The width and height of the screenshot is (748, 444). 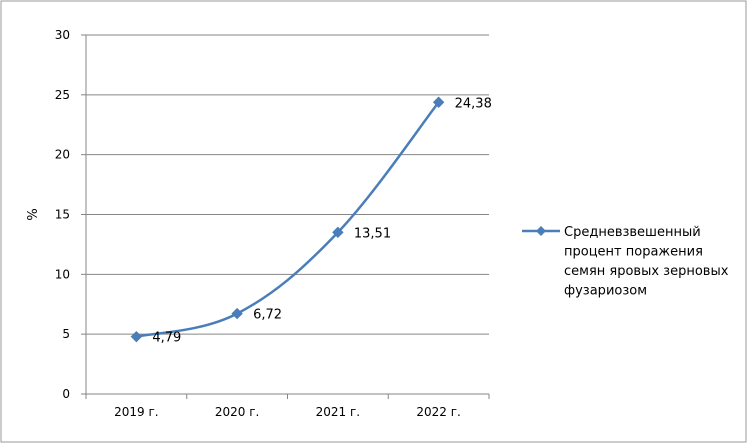 I want to click on data-label: 24,38, so click(x=473, y=103).